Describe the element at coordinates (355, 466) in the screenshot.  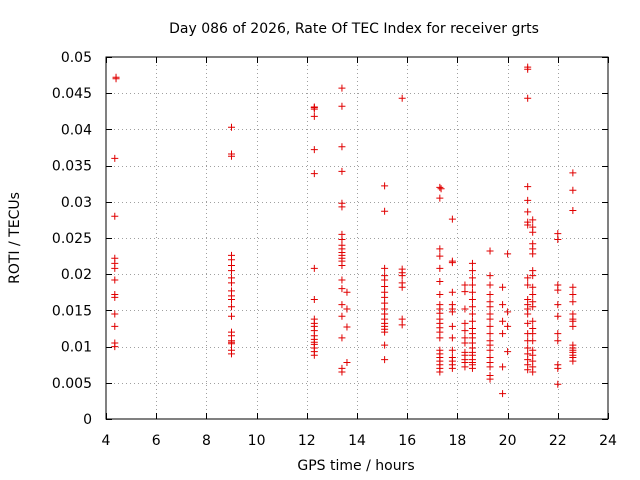
I see `x-axis-title: GPS time / hours` at that location.